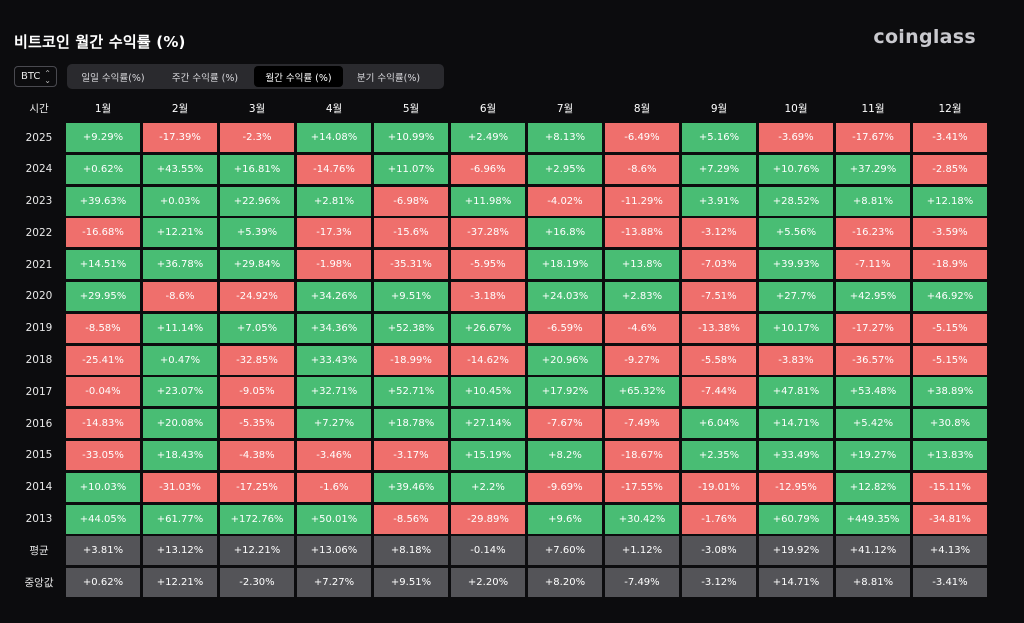 This screenshot has width=1024, height=623. I want to click on return-cell: +50.01%, so click(334, 519).